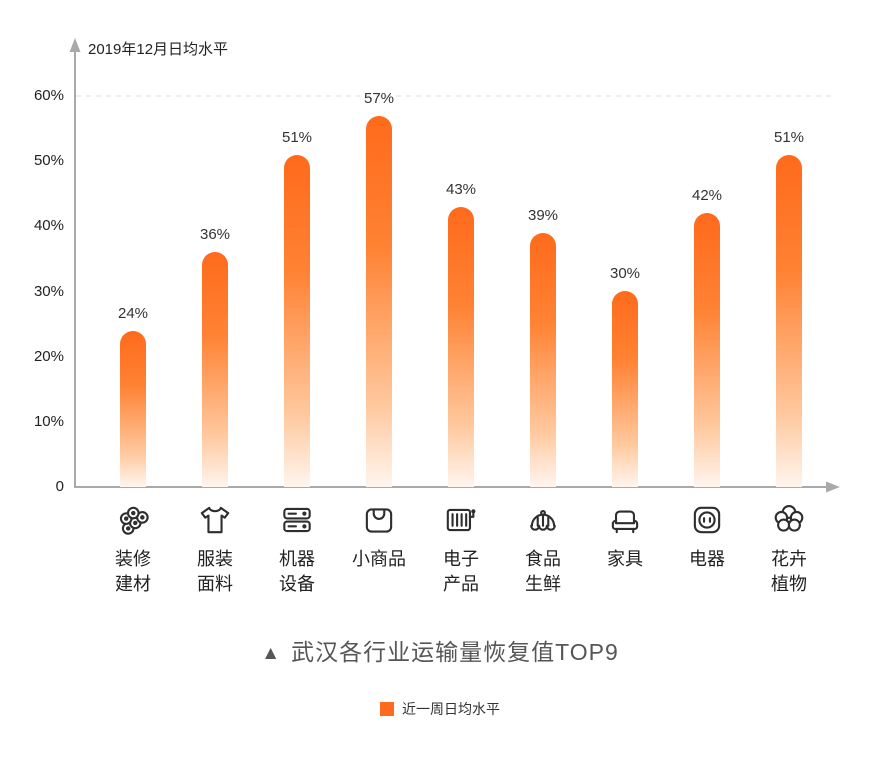  I want to click on legend: 近一周日均水平, so click(440, 709).